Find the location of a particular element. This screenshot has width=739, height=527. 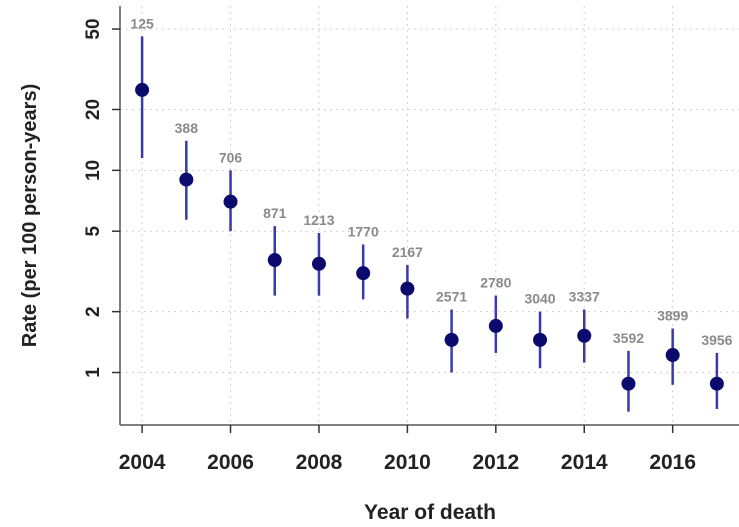

y-tick-label: 50 is located at coordinates (93, 28).